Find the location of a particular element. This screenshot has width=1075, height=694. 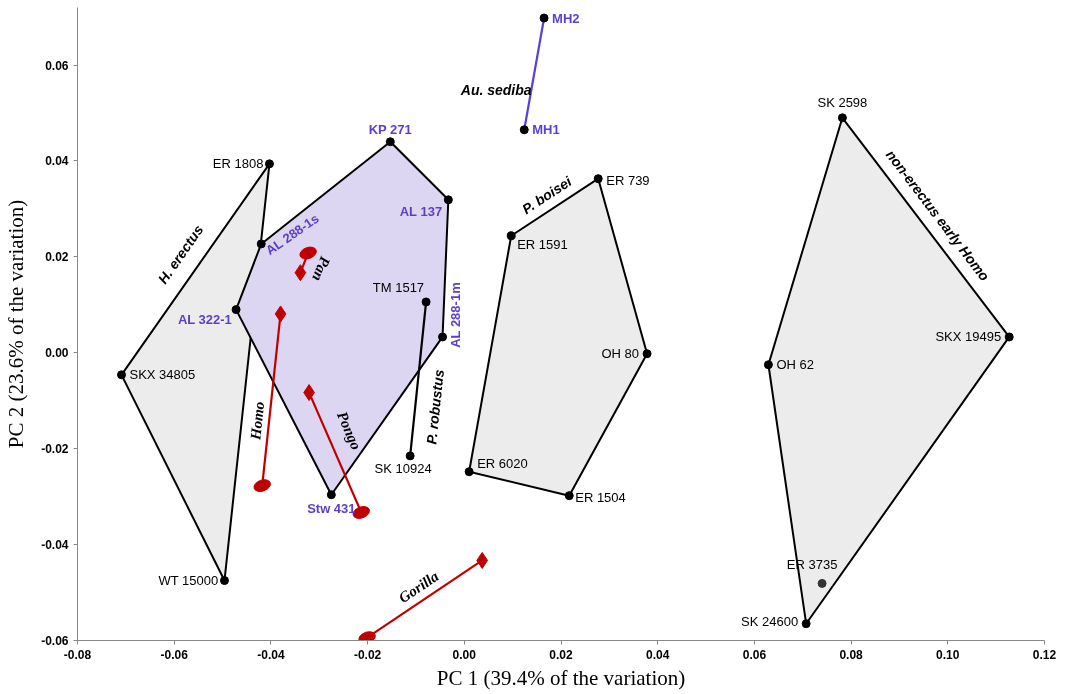

x-tick-label: -0.02 is located at coordinates (367, 654).